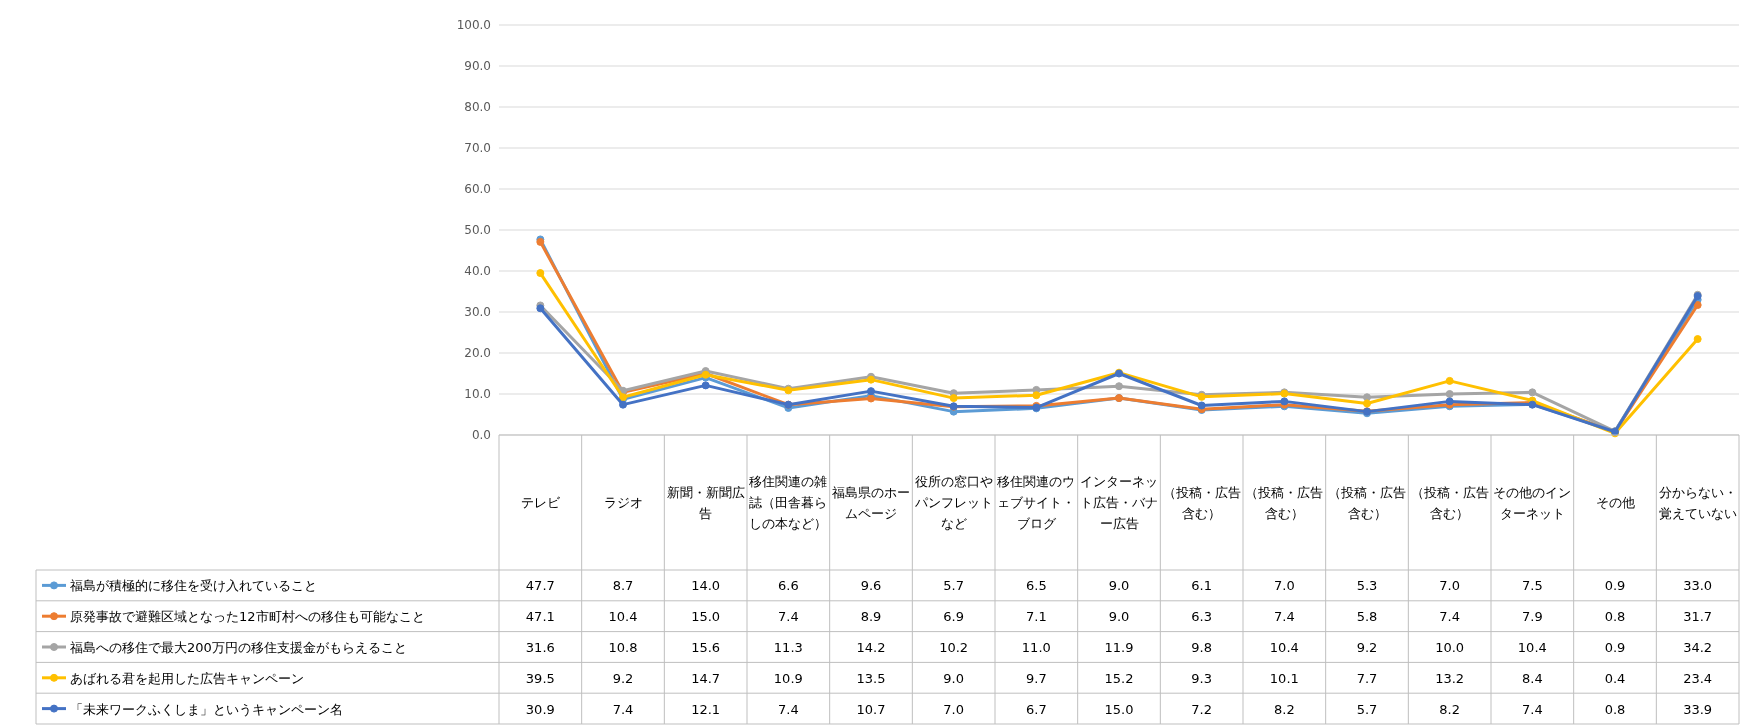 The width and height of the screenshot is (1759, 728). I want to click on y-tick-label: 70.0, so click(477, 148).